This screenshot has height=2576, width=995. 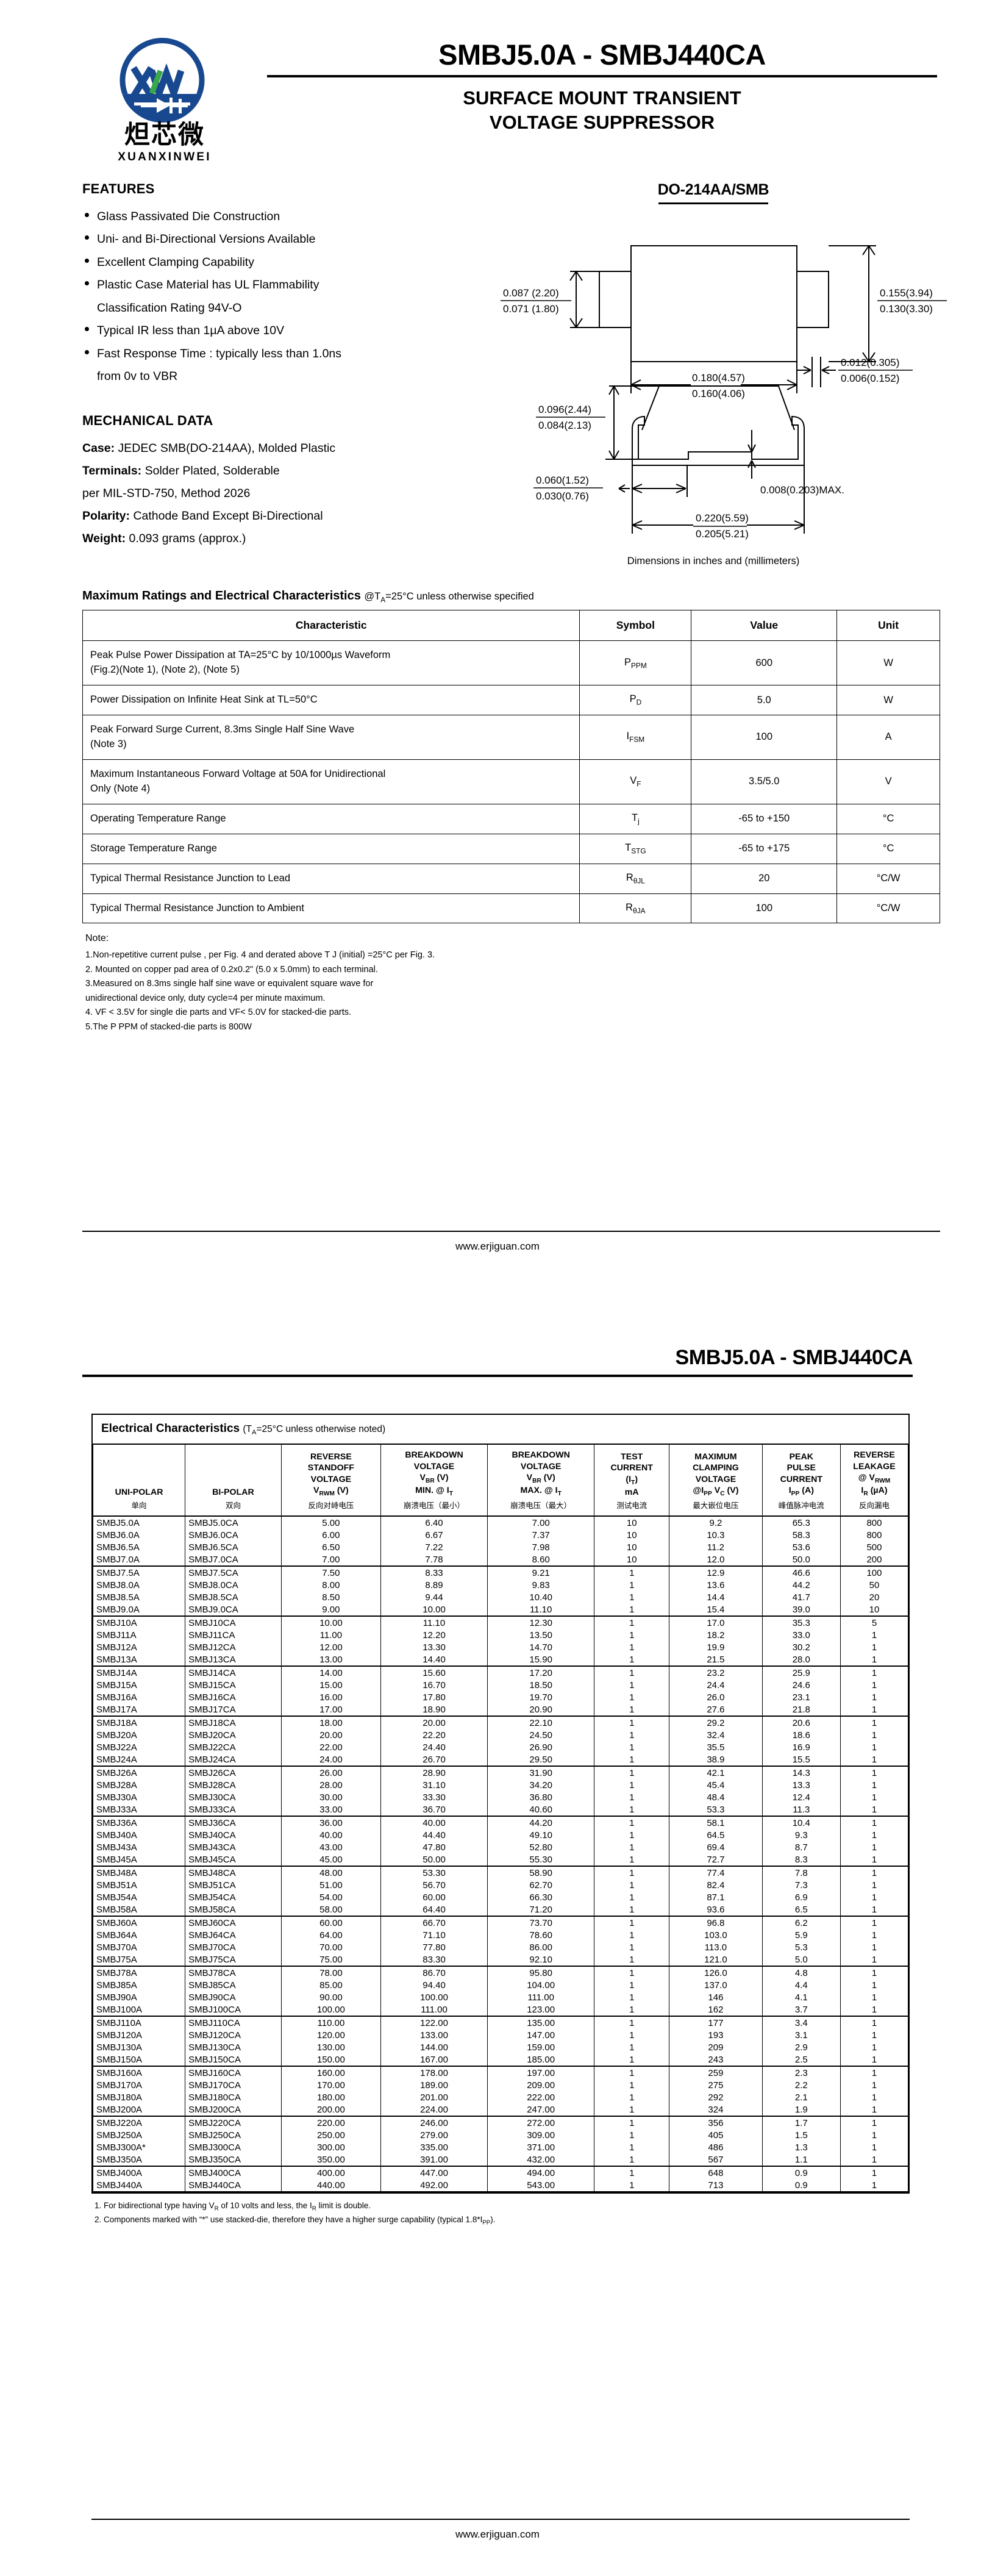 What do you see at coordinates (331, 1491) in the screenshot?
I see `ec-col-unit: VRWM (V)` at bounding box center [331, 1491].